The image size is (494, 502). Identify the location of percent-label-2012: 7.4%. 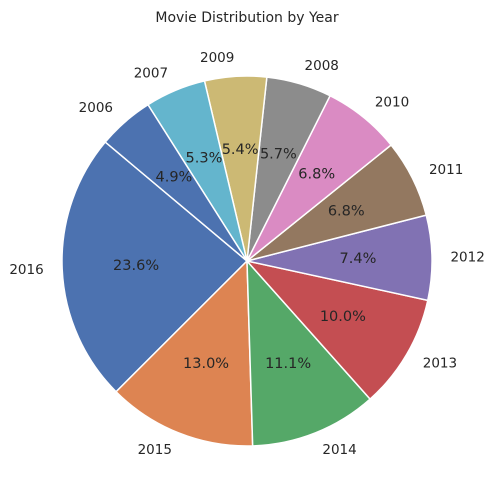
(358, 259).